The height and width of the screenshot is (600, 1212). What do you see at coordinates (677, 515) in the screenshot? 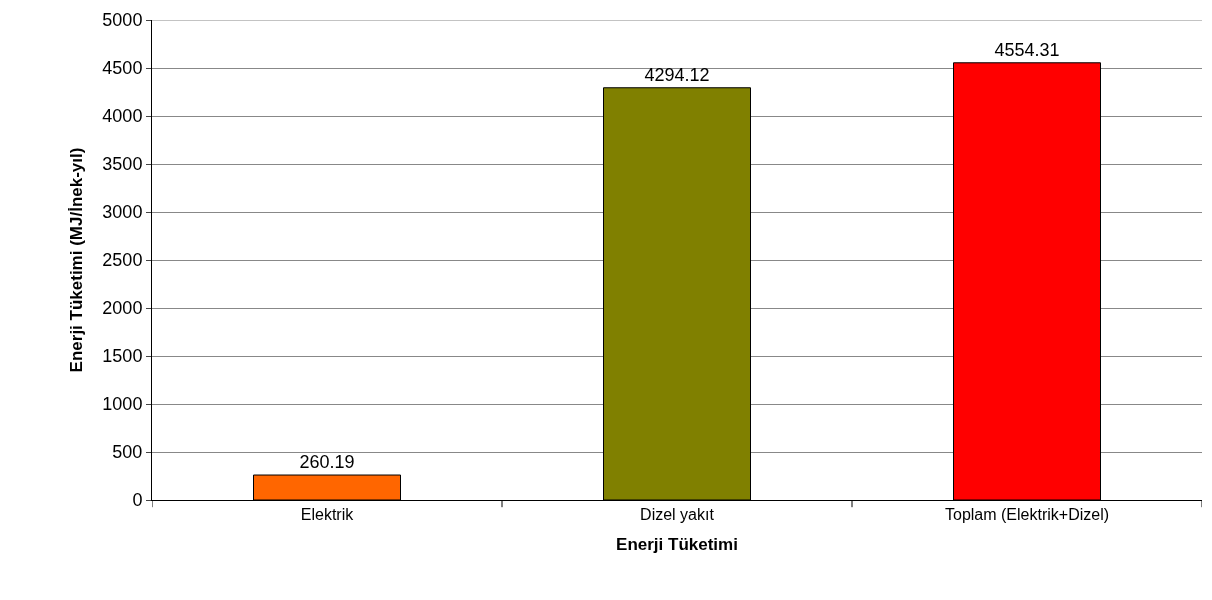
I see `x-tick-label: Dizel yakıt` at bounding box center [677, 515].